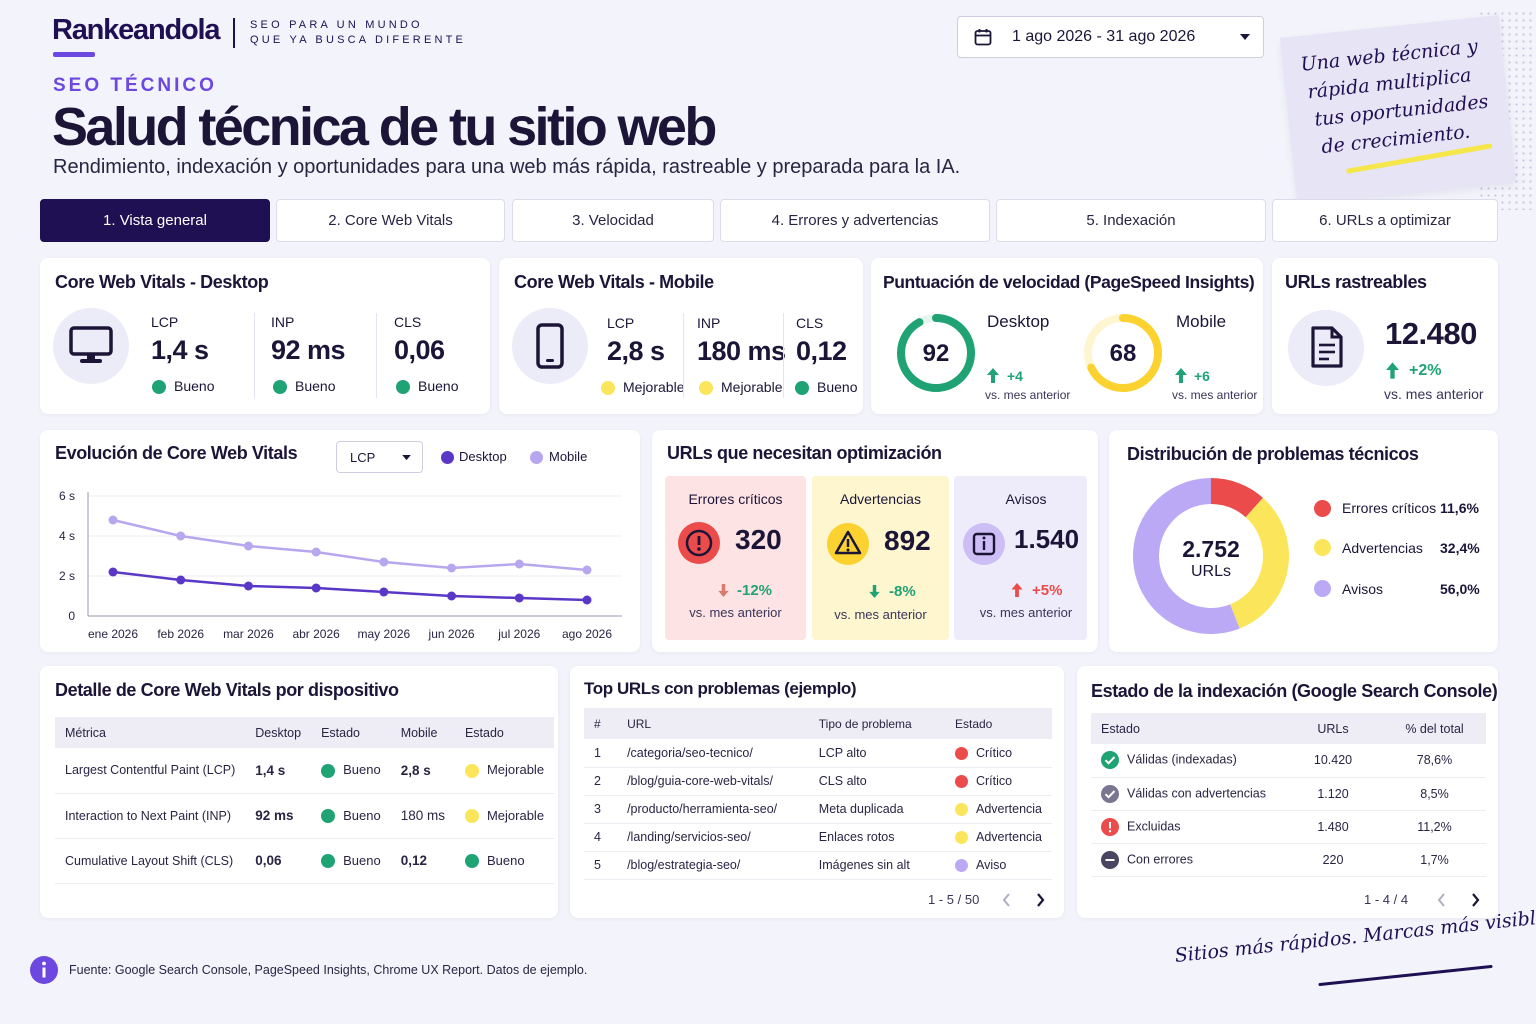 This screenshot has width=1536, height=1024. Describe the element at coordinates (363, 457) in the screenshot. I see `metric-select-value: LCP` at that location.